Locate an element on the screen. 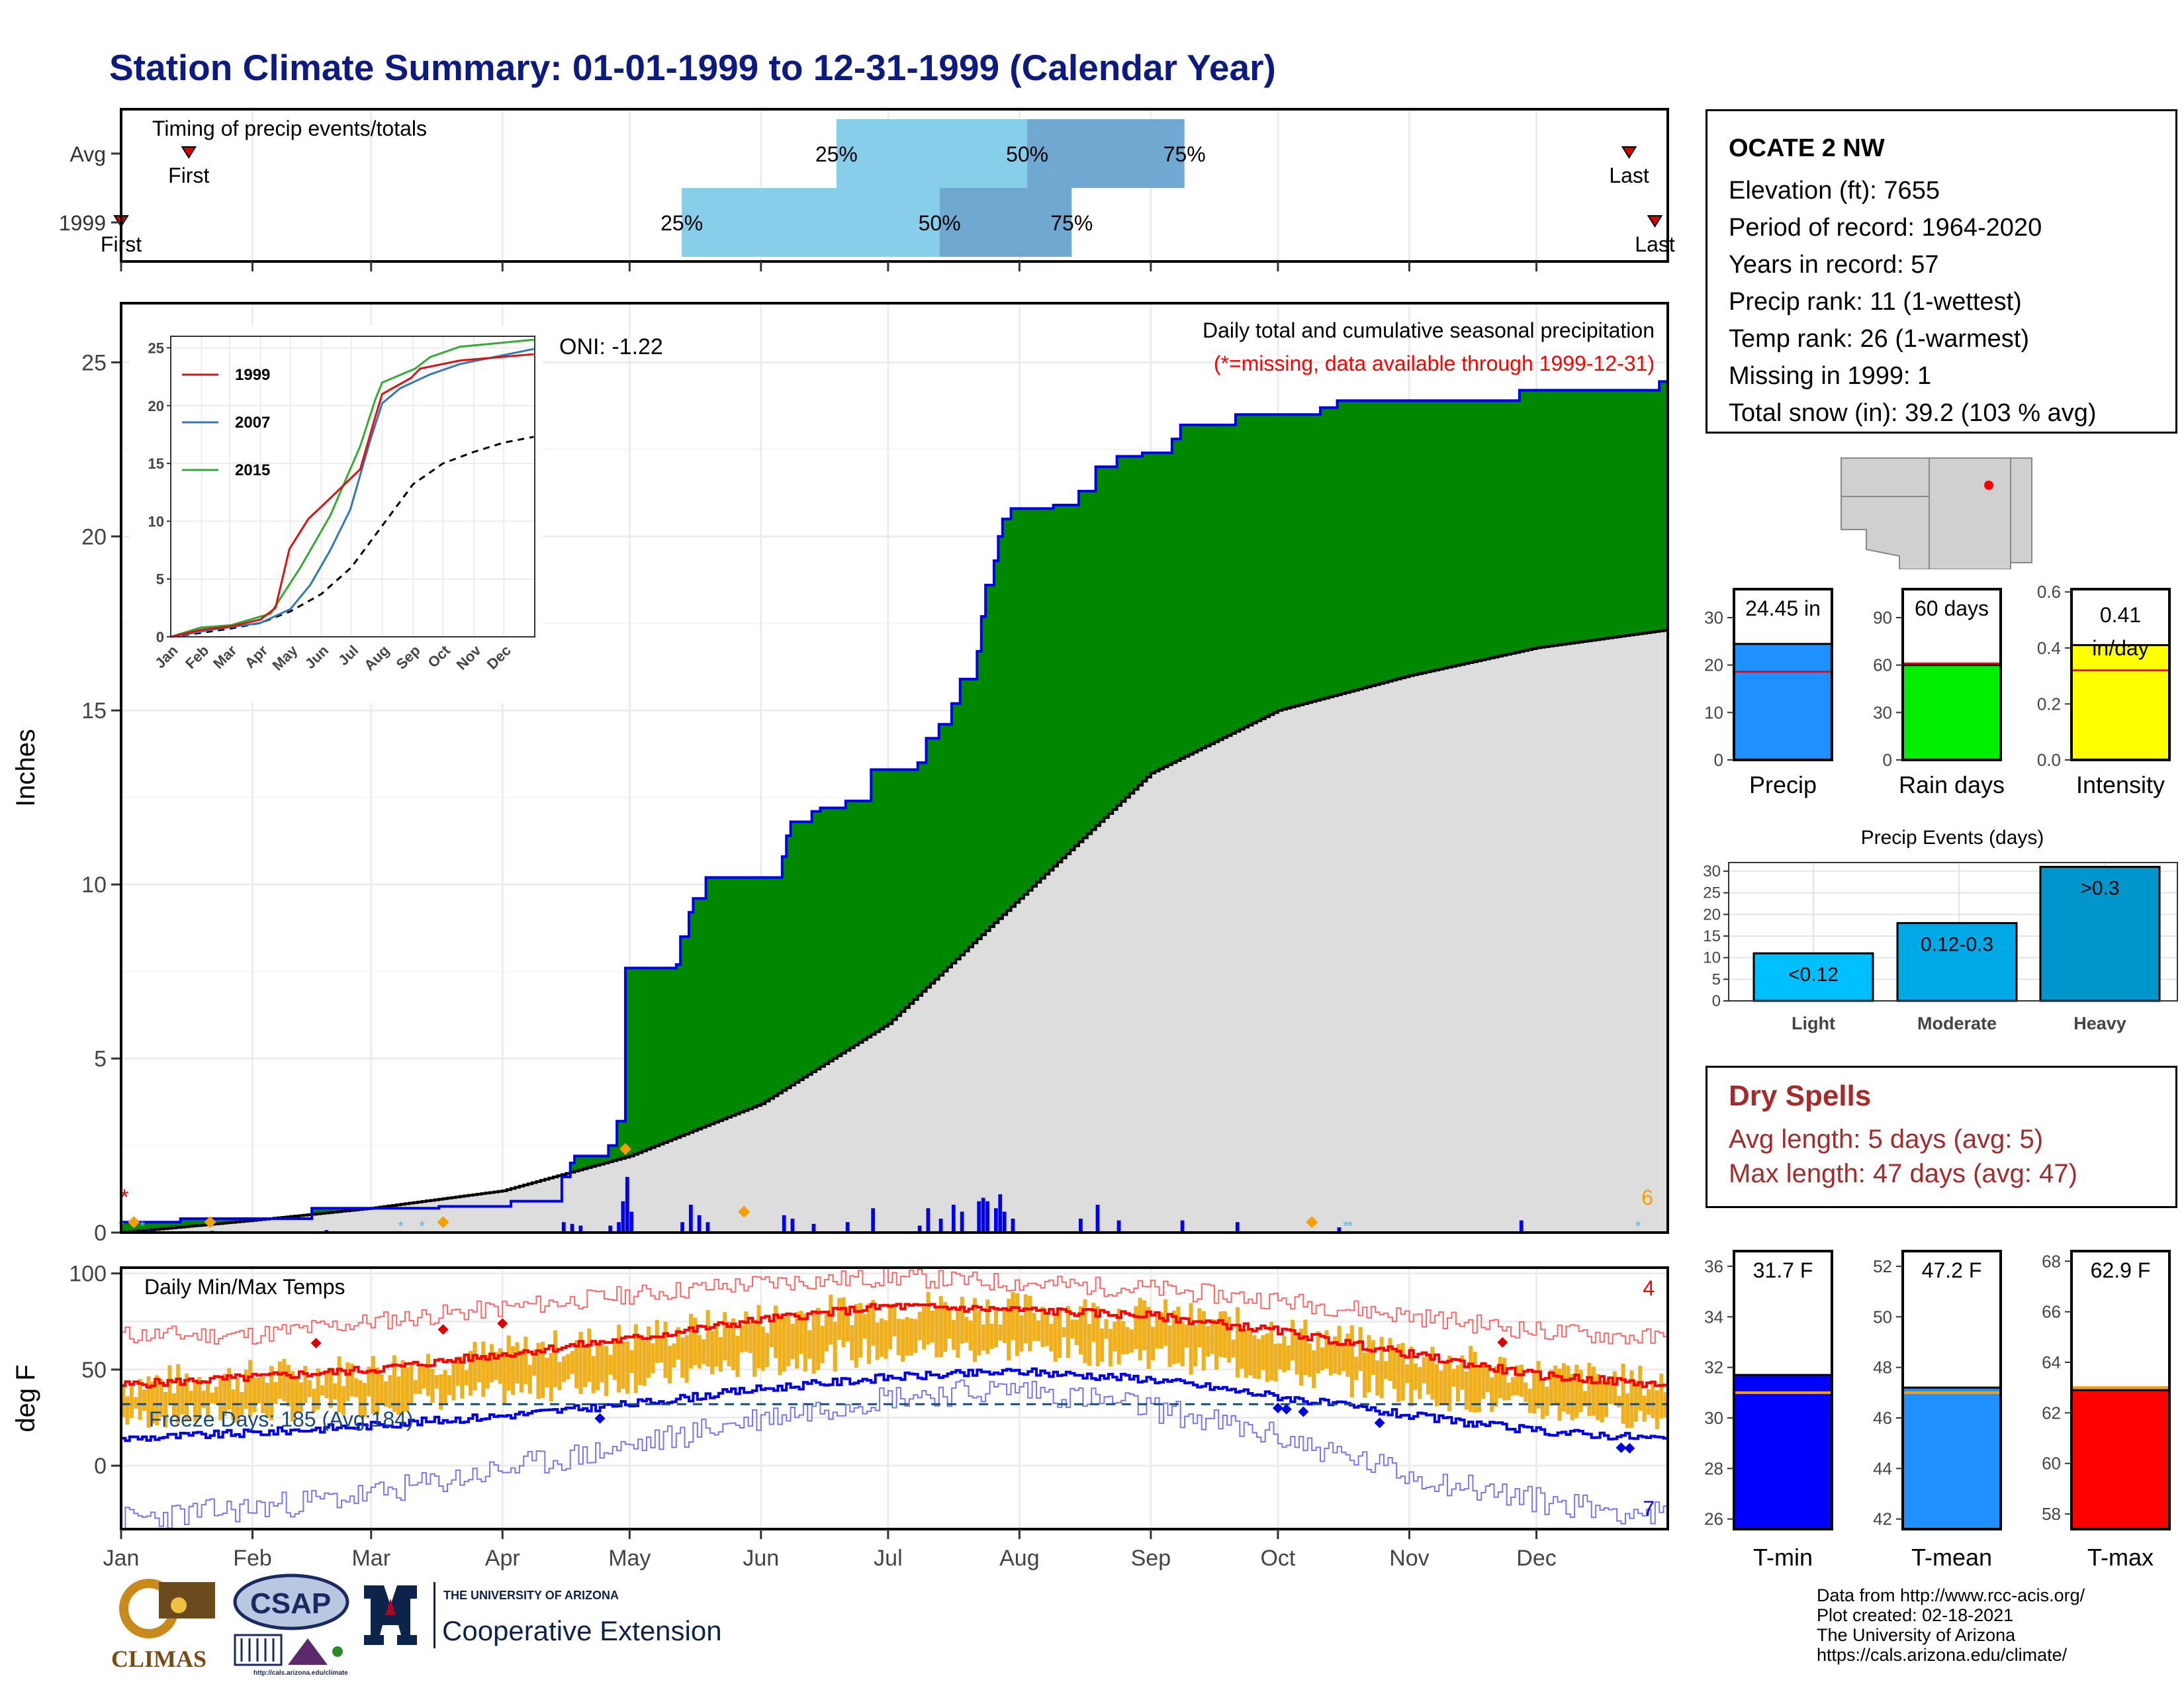  precip-snow-marker: * is located at coordinates (1350, 1226).